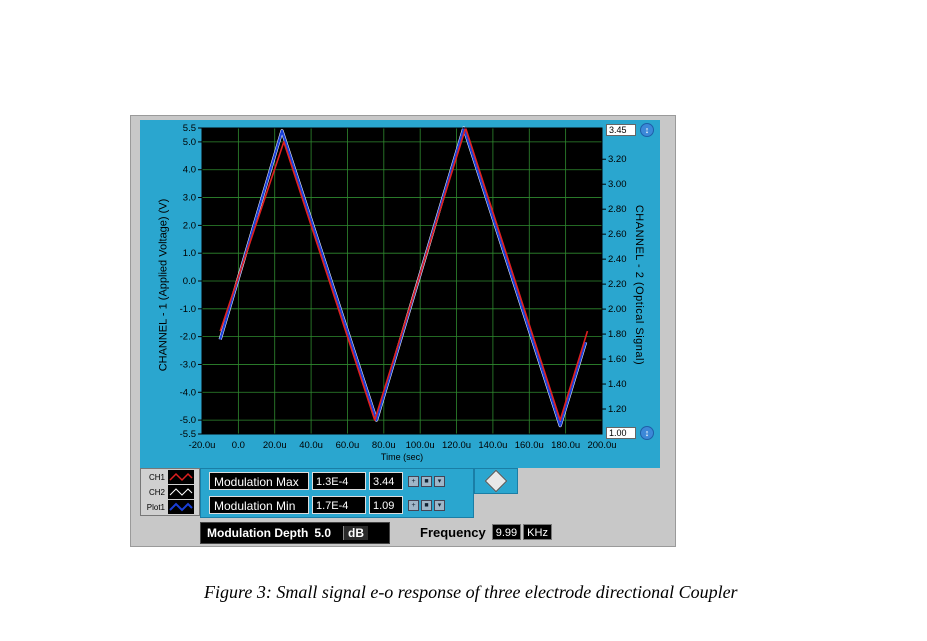  I want to click on cursor-row-min: Modulation Min 1.7E-4 1.09 + ■ ▾, so click(327, 505).